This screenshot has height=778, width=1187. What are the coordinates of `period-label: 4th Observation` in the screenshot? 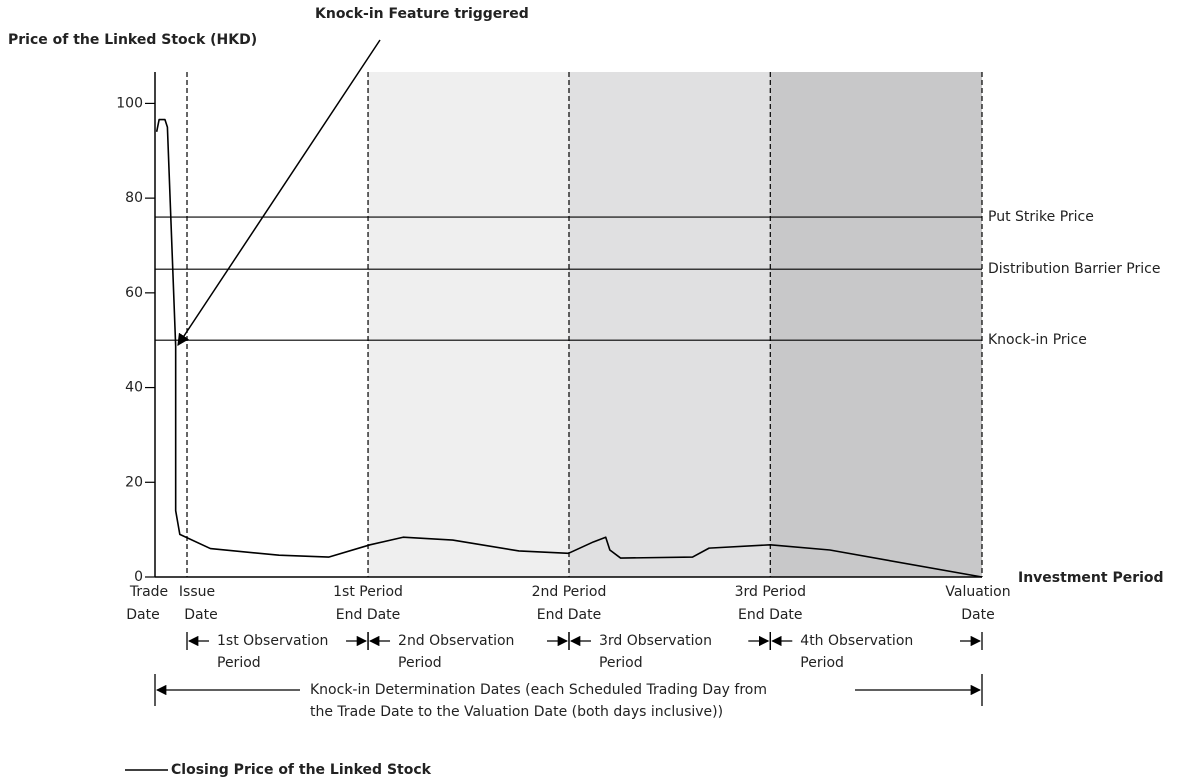 It's located at (856, 641).